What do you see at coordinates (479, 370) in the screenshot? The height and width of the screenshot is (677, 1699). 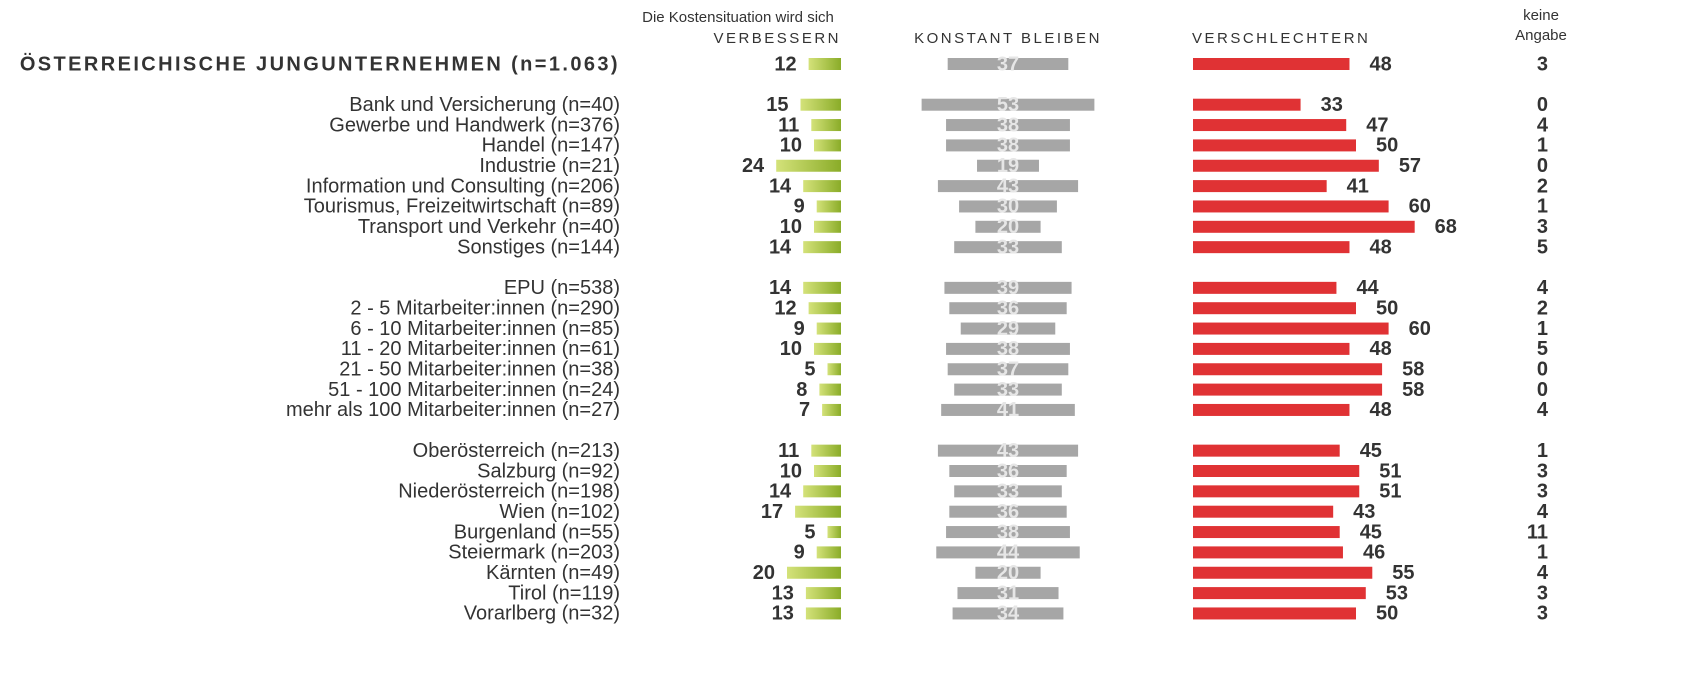 I see `category-label: 21 - 50 Mitarbeiter:innen (n=38)` at bounding box center [479, 370].